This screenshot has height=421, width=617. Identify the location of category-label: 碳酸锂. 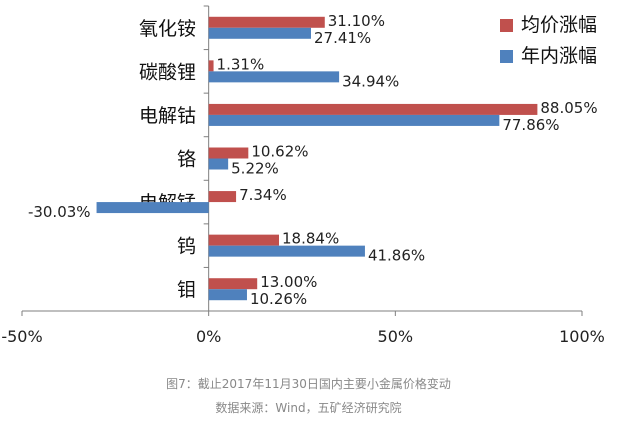
(167, 72).